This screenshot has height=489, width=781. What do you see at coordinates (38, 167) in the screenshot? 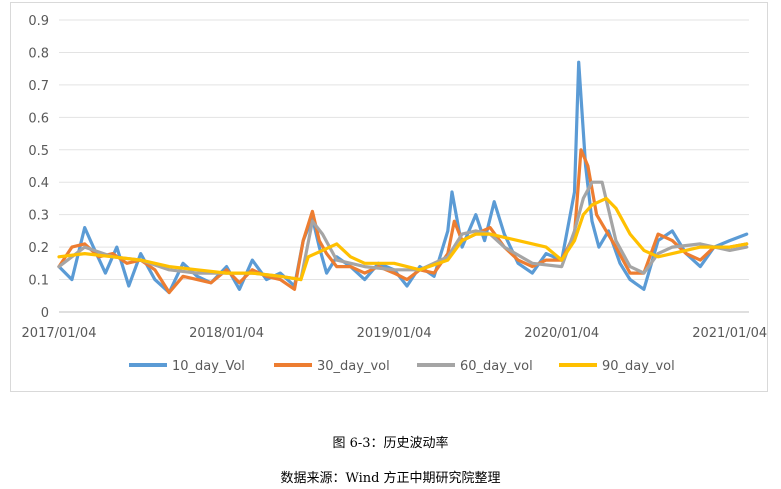
I see `y-axis-ticks: 0 0.1 0.2 0.3 0.4 0.5 0.6 0.7 0.8 0.9` at bounding box center [38, 167].